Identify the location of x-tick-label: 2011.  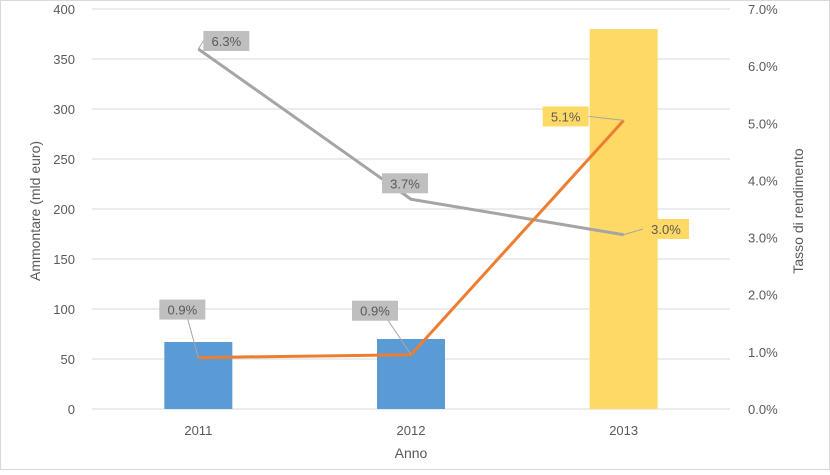
(198, 430).